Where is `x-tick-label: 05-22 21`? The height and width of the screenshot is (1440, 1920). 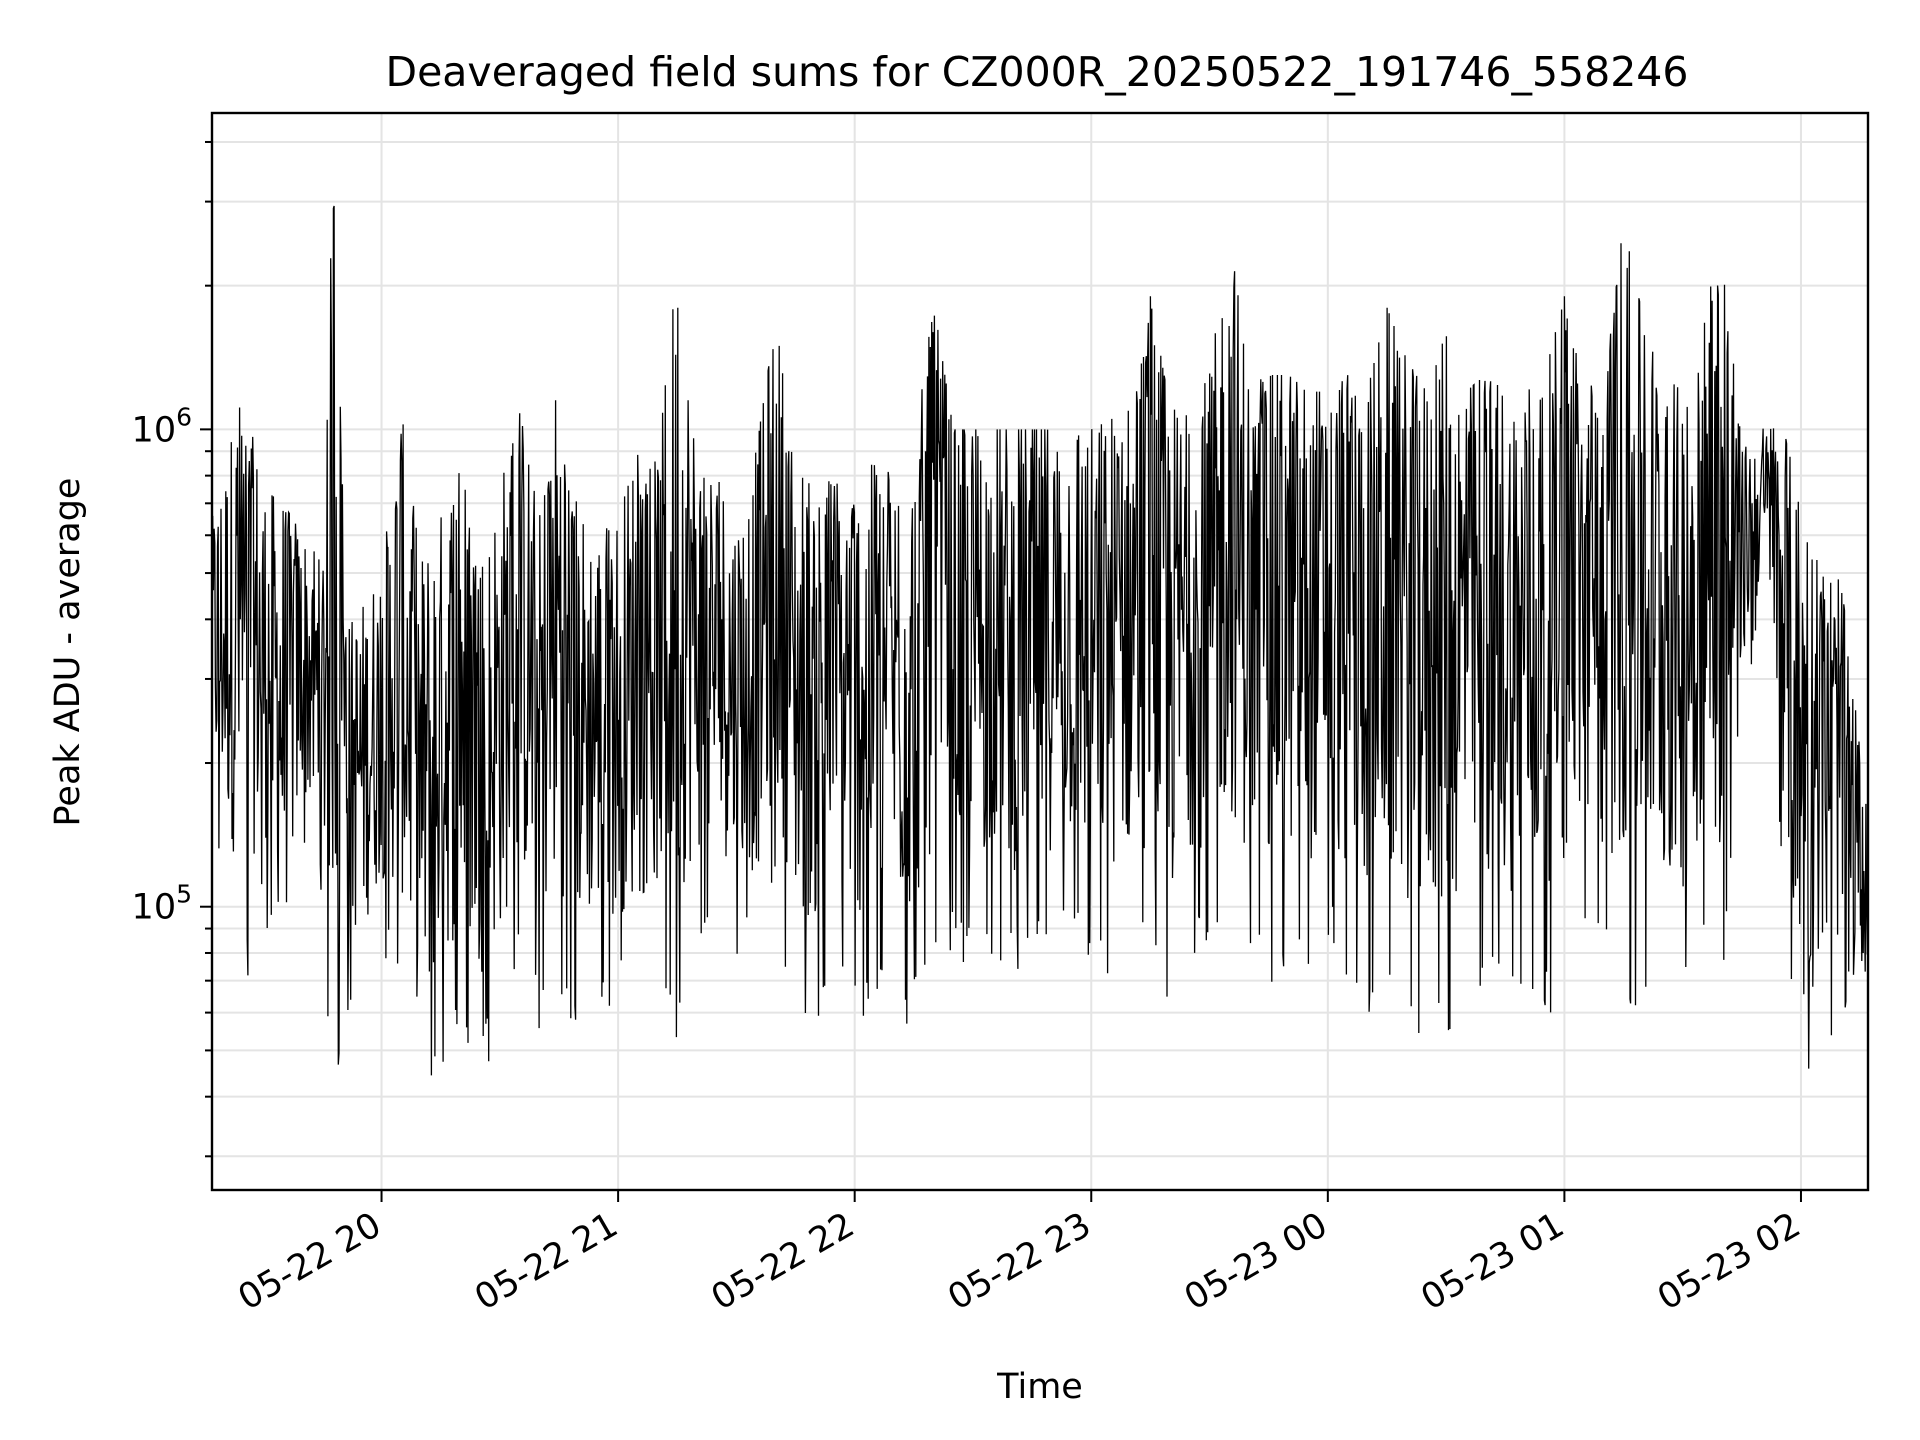 x-tick-label: 05-22 21 is located at coordinates (546, 1261).